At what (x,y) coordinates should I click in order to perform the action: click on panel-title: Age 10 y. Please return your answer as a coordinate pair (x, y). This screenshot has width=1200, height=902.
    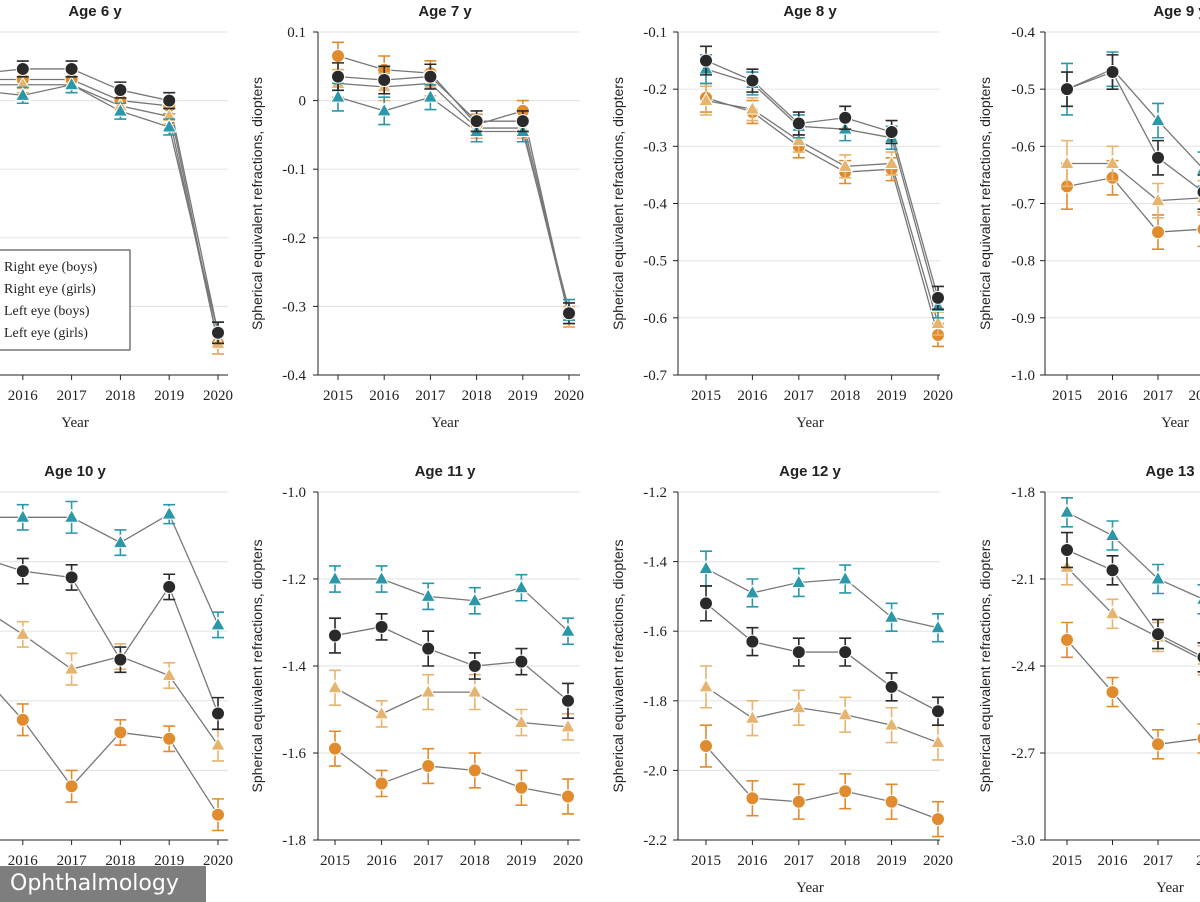
    Looking at the image, I should click on (75, 471).